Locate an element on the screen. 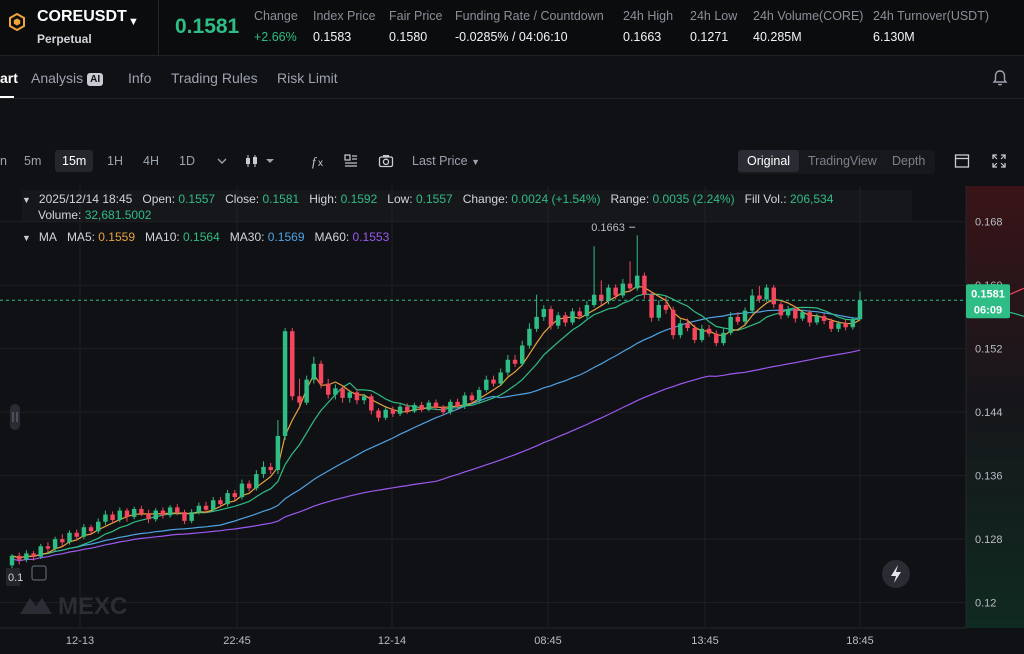 The height and width of the screenshot is (654, 1024). scroll-handle-icon is located at coordinates (15, 417).